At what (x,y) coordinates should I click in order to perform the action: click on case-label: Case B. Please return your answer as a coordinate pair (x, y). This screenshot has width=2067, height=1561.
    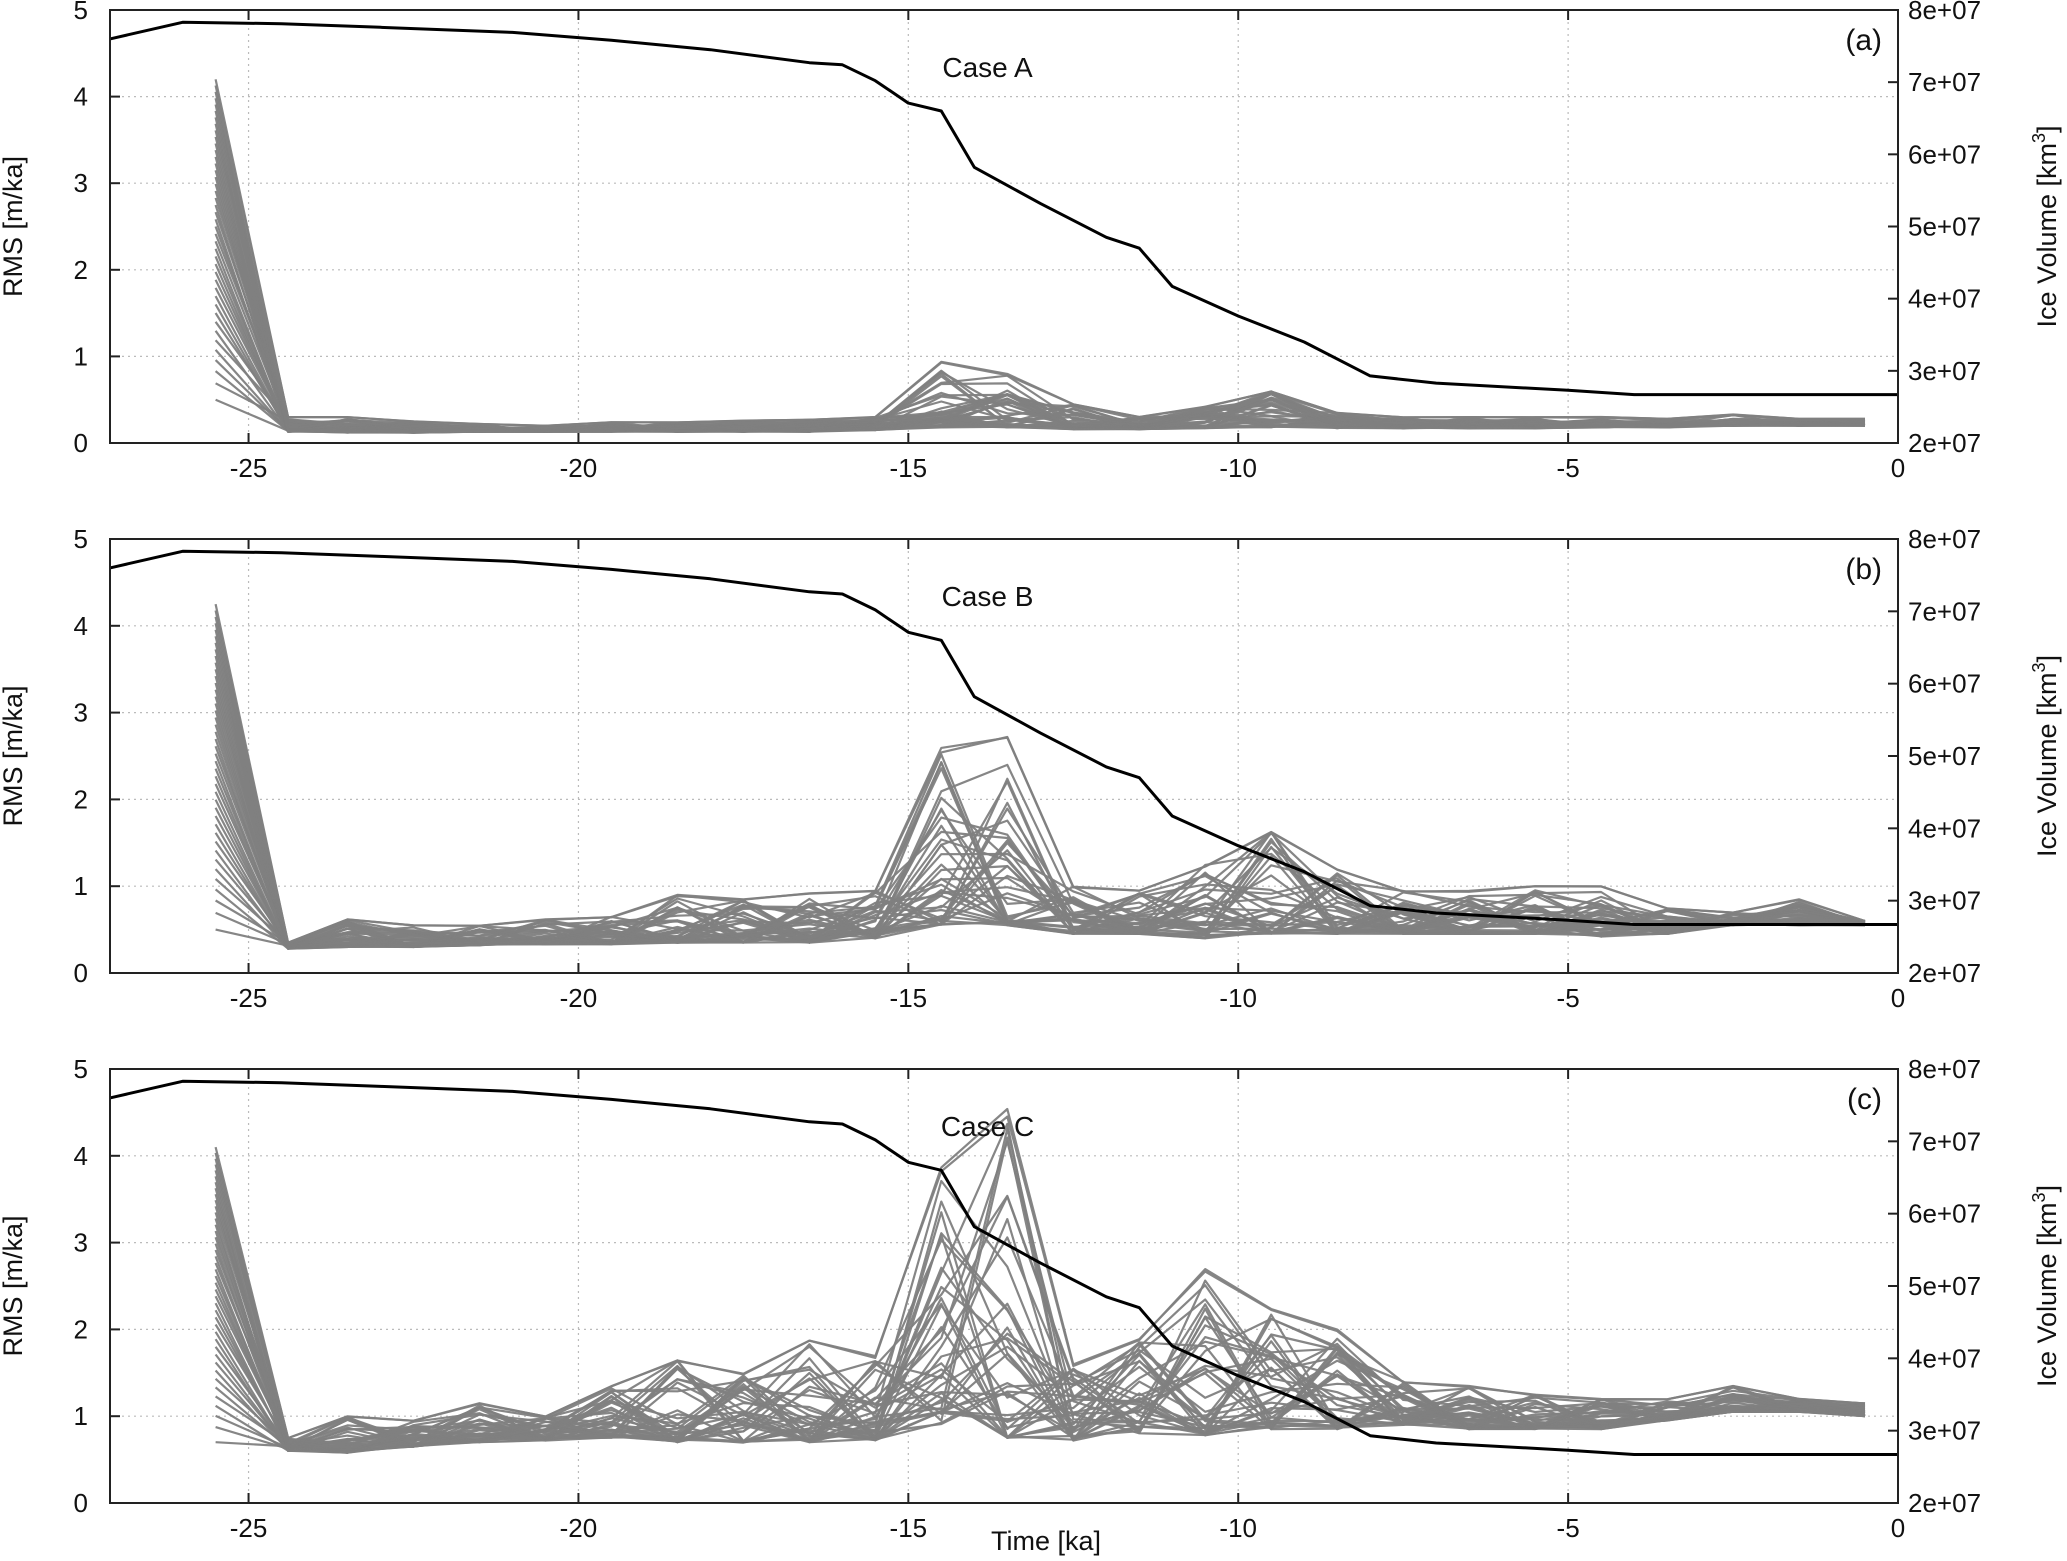
    Looking at the image, I should click on (988, 596).